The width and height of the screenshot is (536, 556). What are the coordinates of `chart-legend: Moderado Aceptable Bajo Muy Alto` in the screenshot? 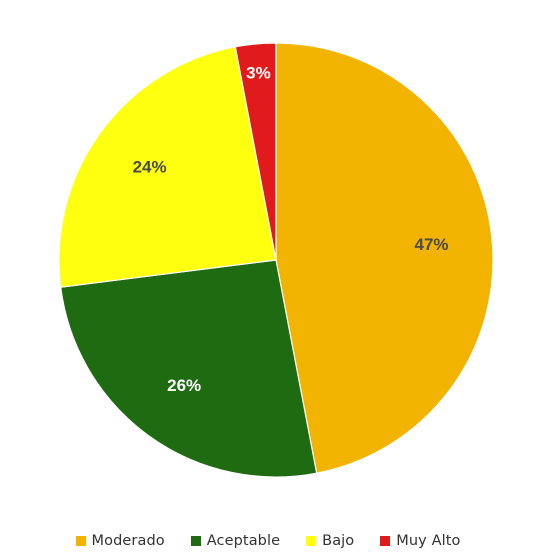 It's located at (268, 541).